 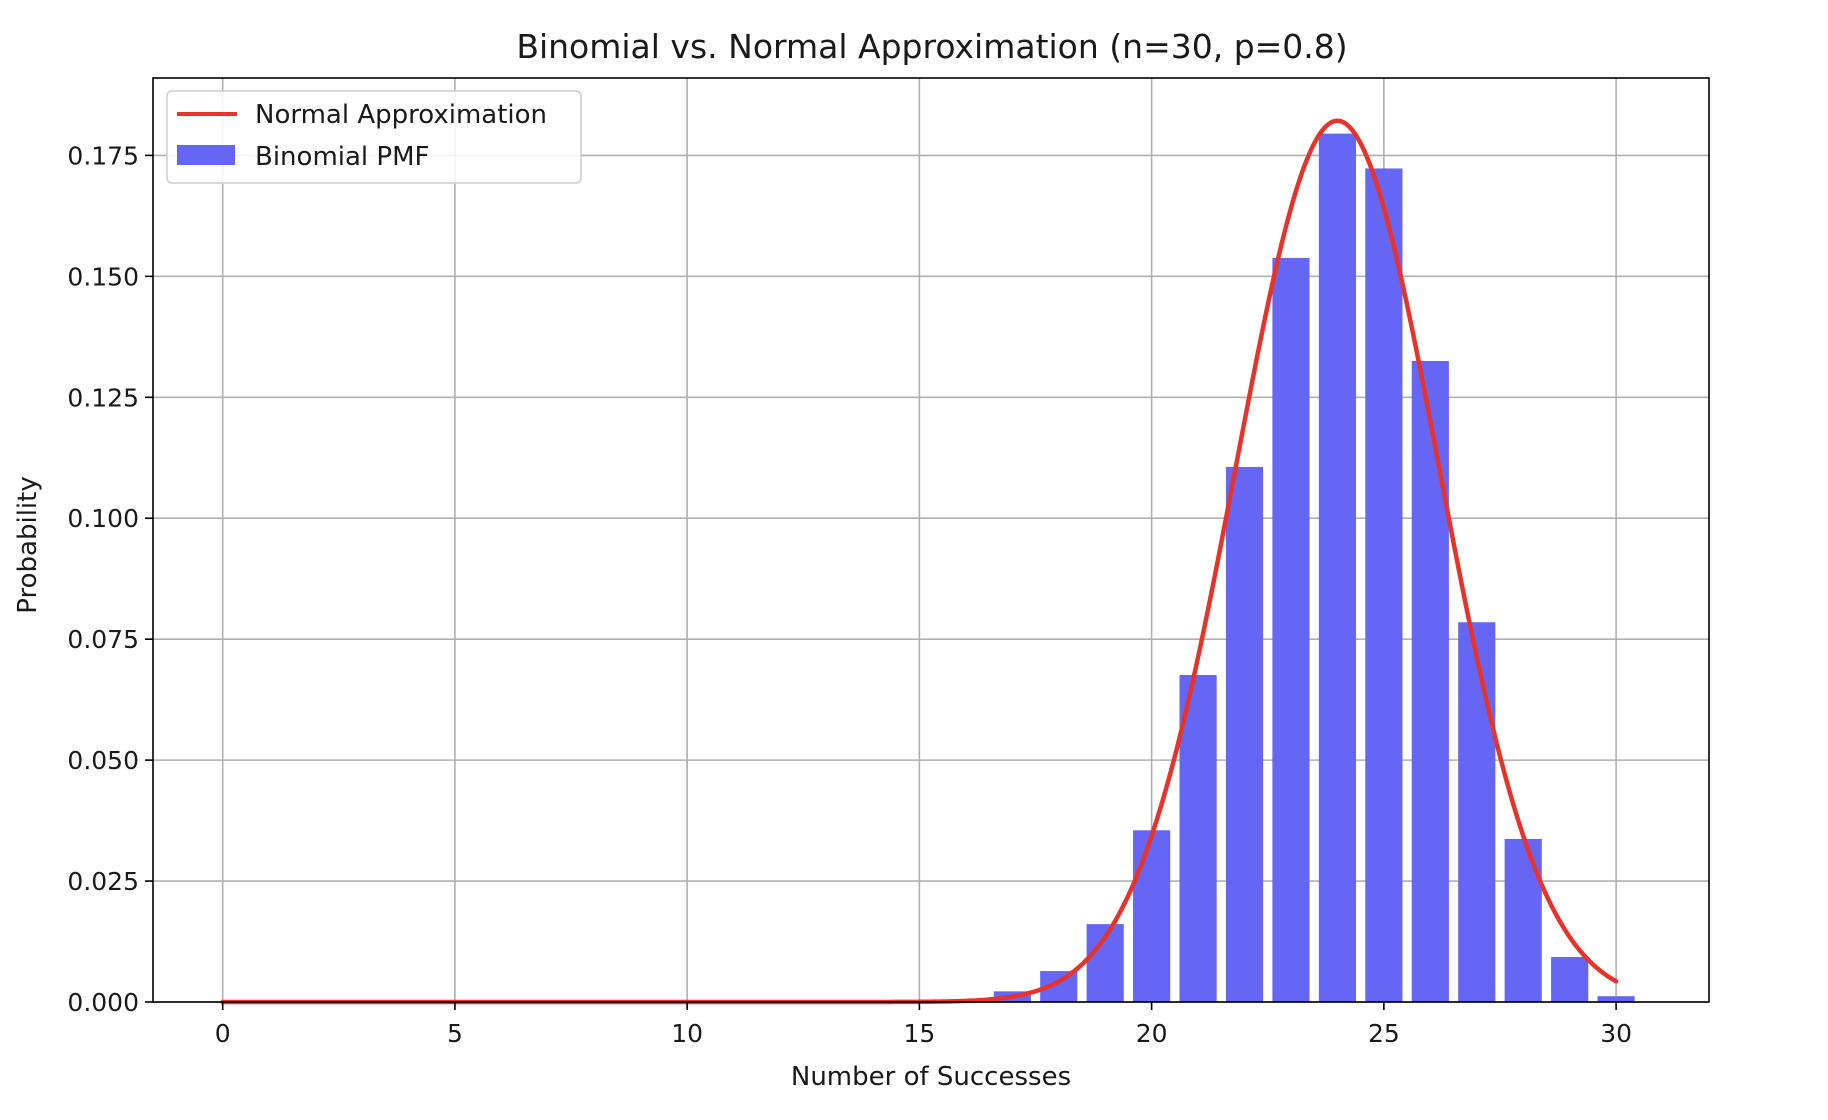 I want to click on y-tick-label: 0.000, so click(x=103, y=1002).